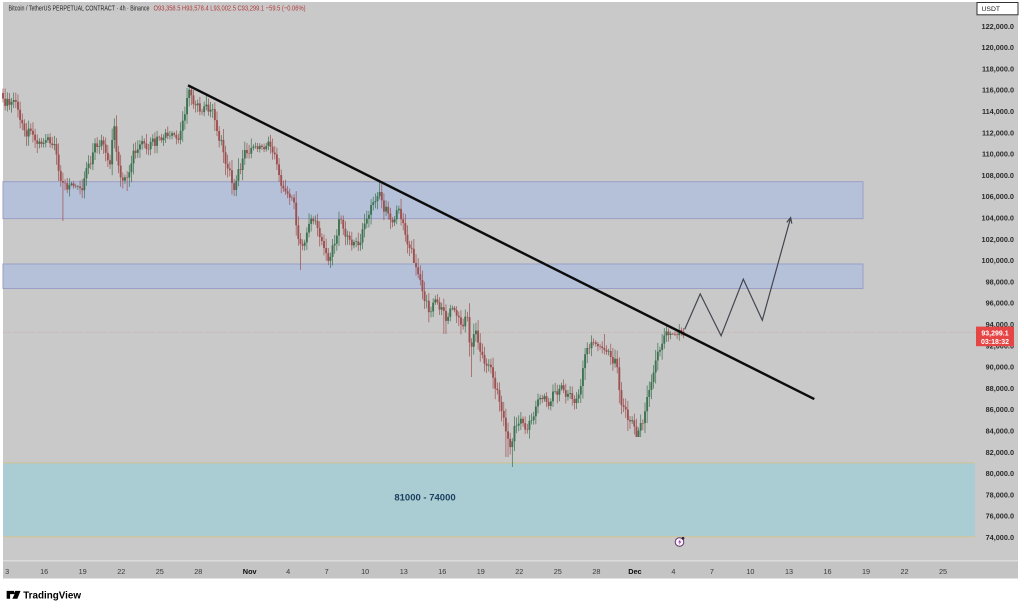 Image resolution: width=1024 pixels, height=608 pixels. What do you see at coordinates (998, 111) in the screenshot?
I see `svg-text: 114,000.0` at bounding box center [998, 111].